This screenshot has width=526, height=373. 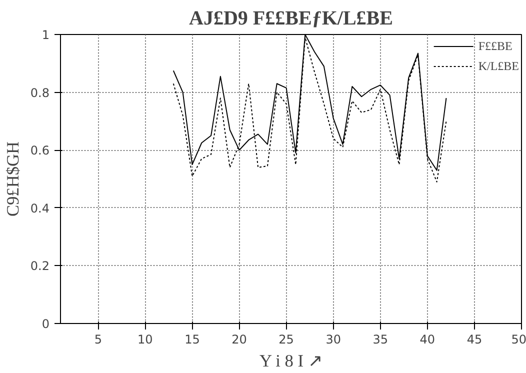 I want to click on x-tick-label: 10, so click(x=145, y=339).